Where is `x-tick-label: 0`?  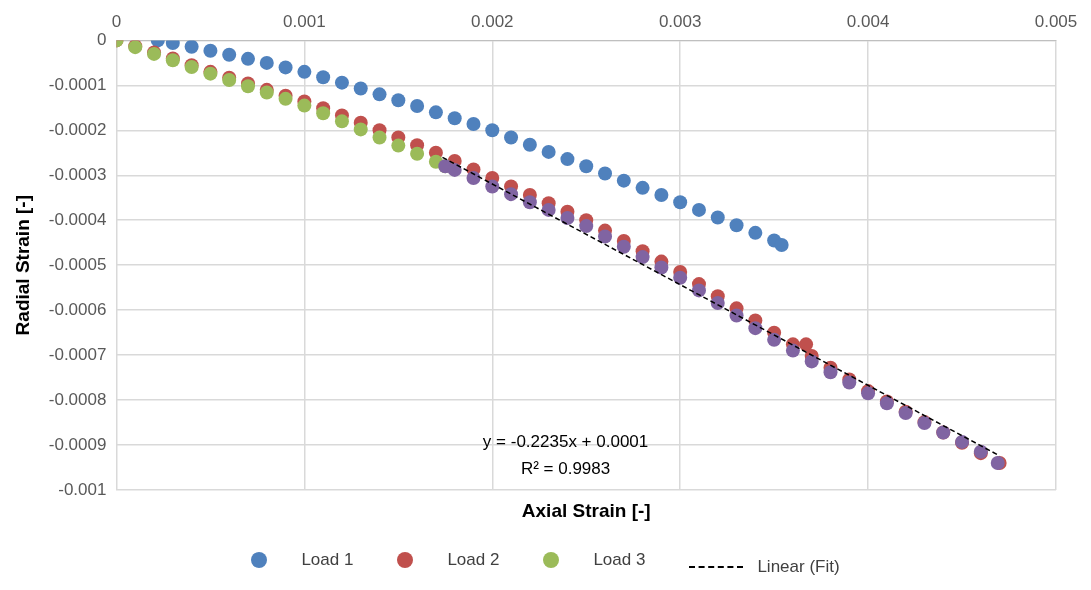
x-tick-label: 0 is located at coordinates (116, 21).